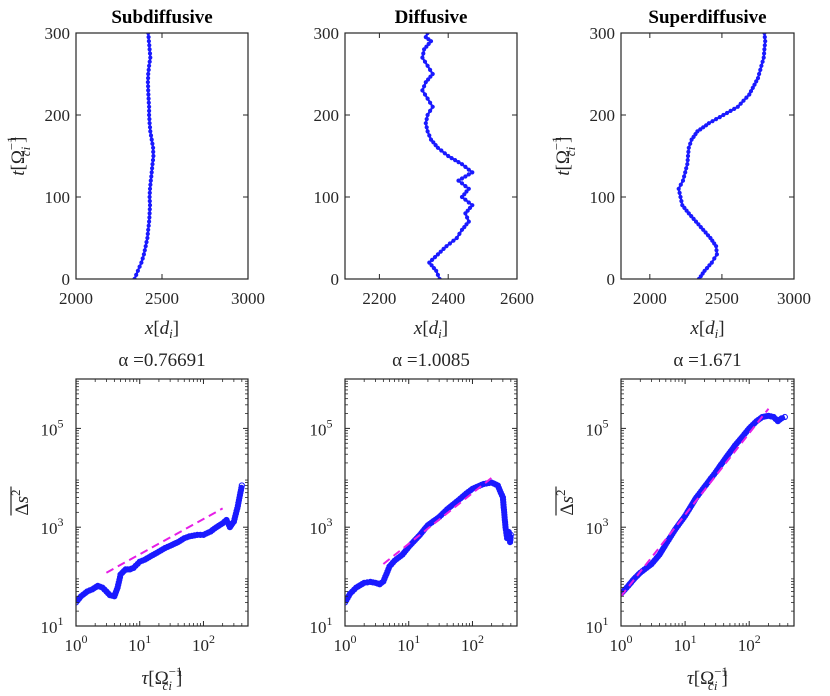 The width and height of the screenshot is (830, 696). I want to click on x-tick-label: 2500, so click(162, 298).